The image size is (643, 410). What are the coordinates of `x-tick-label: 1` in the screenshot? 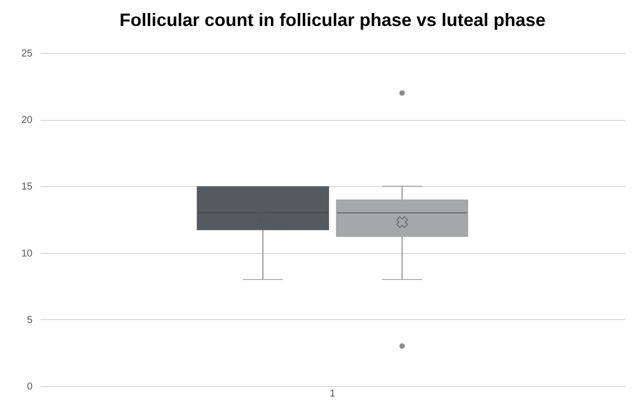 It's located at (333, 394).